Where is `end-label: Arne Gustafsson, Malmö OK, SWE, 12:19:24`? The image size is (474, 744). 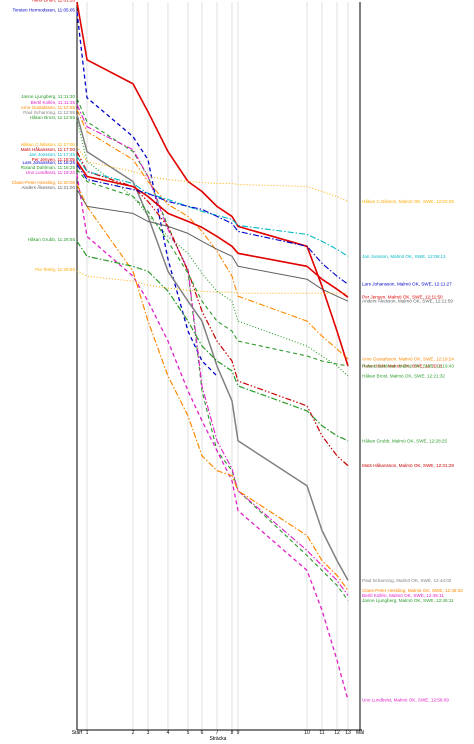
end-label: Arne Gustafsson, Malmö OK, SWE, 12:19:24 is located at coordinates (408, 359).